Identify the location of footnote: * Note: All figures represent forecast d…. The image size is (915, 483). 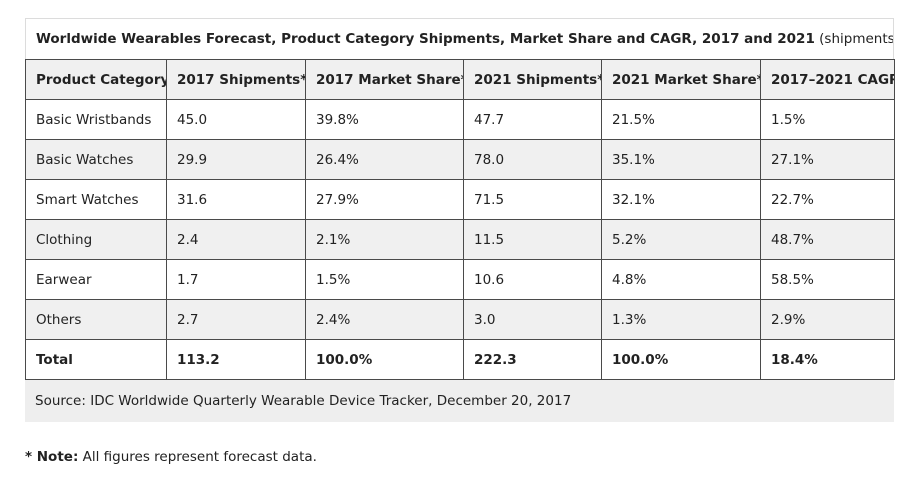
(171, 457).